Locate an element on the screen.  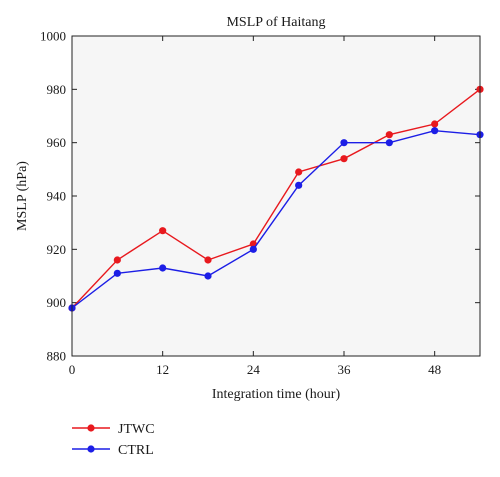
y-tick-label: 880 is located at coordinates (57, 356).